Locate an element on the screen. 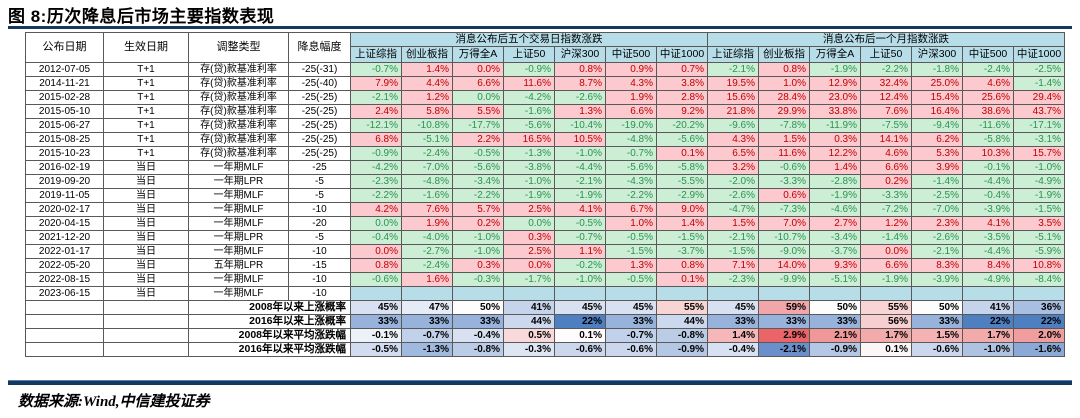 The image size is (1080, 418). cell-5day-value: 16.5% is located at coordinates (529, 139).